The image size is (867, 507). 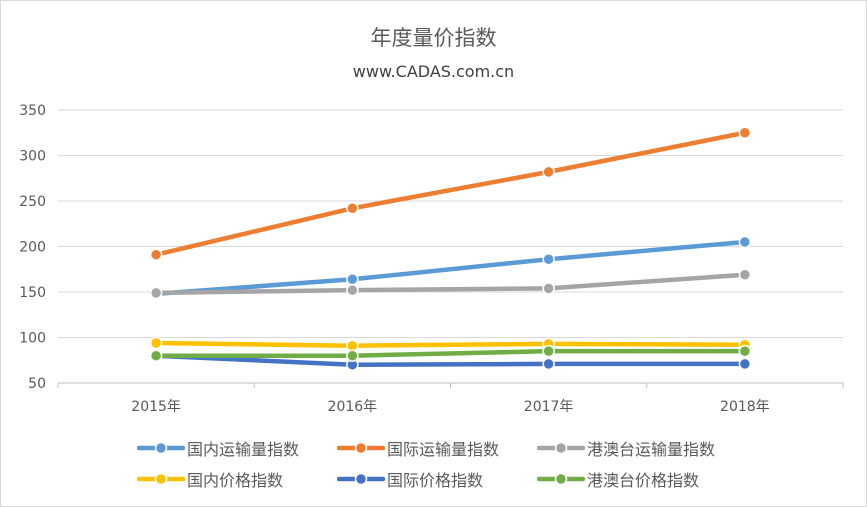 I want to click on x-tick-label: 2017年, so click(x=549, y=407).